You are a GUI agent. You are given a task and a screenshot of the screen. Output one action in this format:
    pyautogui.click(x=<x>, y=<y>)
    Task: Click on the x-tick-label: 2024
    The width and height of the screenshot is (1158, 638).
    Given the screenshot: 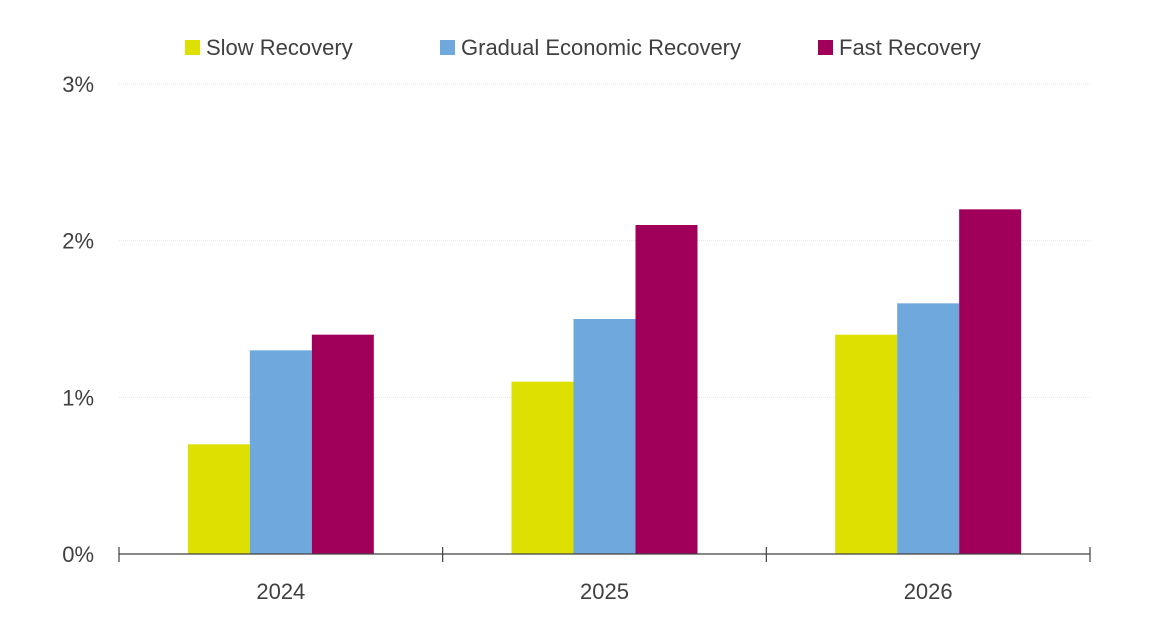 What is the action you would take?
    pyautogui.click(x=280, y=591)
    